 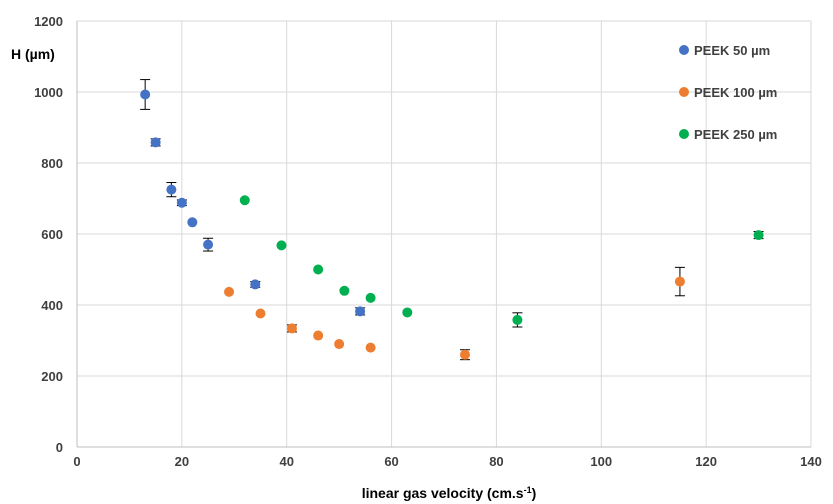 I want to click on x-tick-label: 120, so click(x=706, y=461).